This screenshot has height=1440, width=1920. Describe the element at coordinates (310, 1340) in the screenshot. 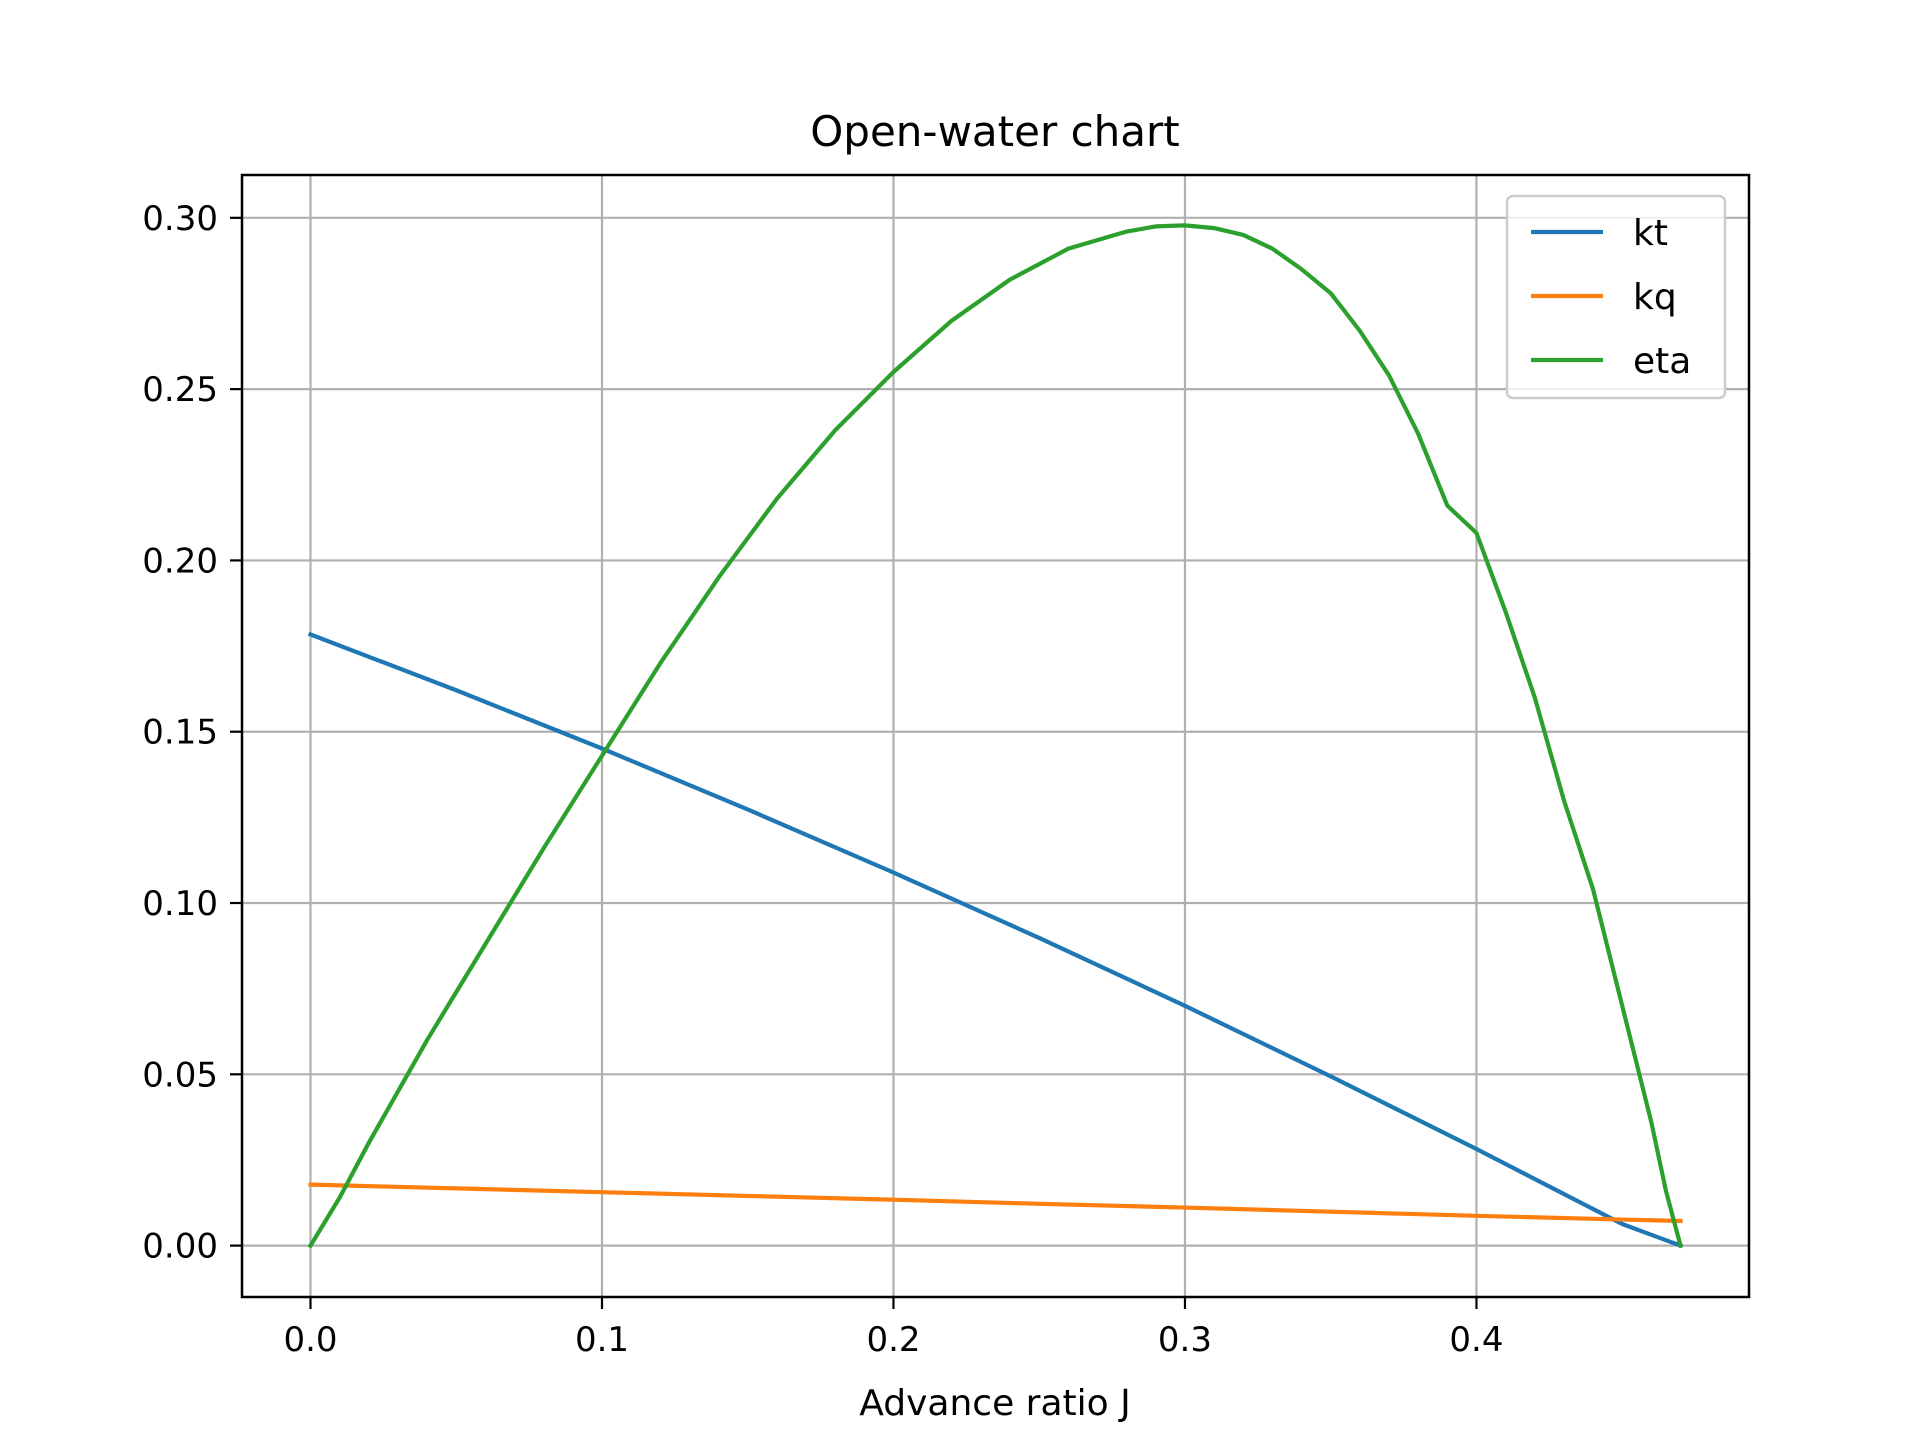

I see `x-tick-label: 0.0` at that location.